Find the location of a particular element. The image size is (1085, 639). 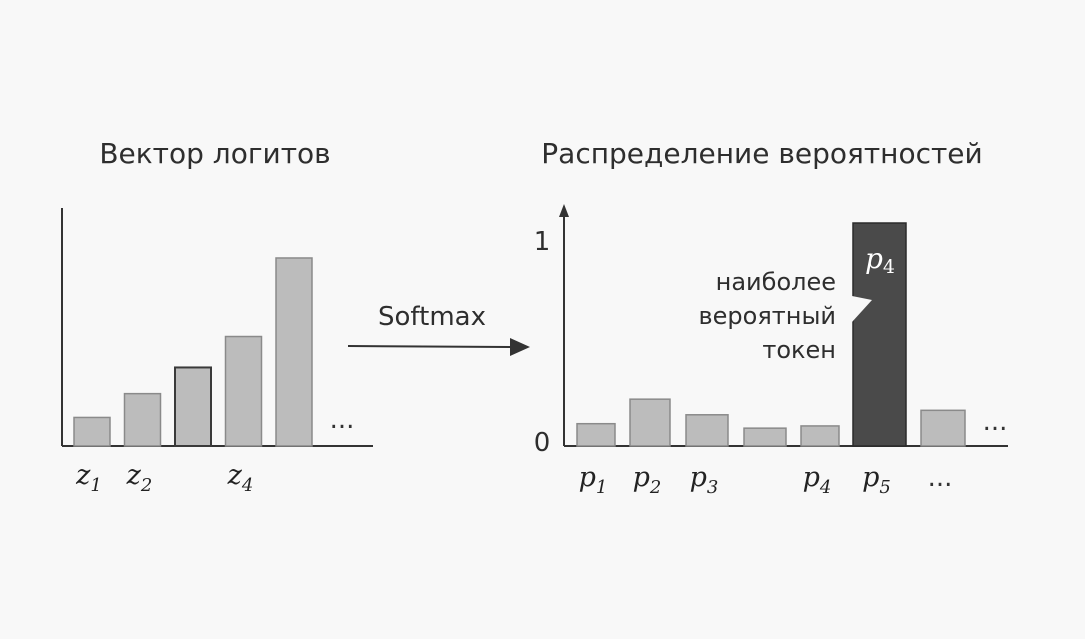

probability-label: p4 is located at coordinates (817, 480).